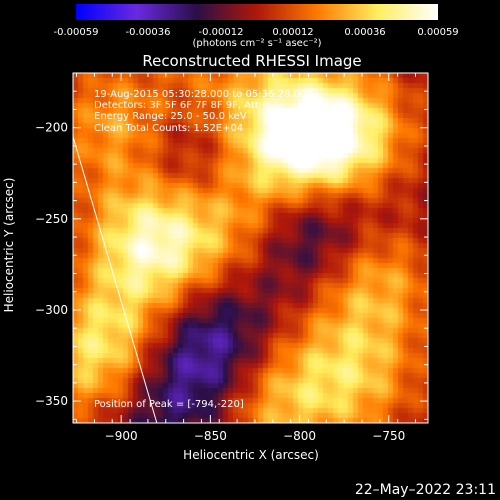 The width and height of the screenshot is (500, 500). I want to click on annotation-energy: Energy Range: 25.0 - 50.0 keV, so click(170, 116).